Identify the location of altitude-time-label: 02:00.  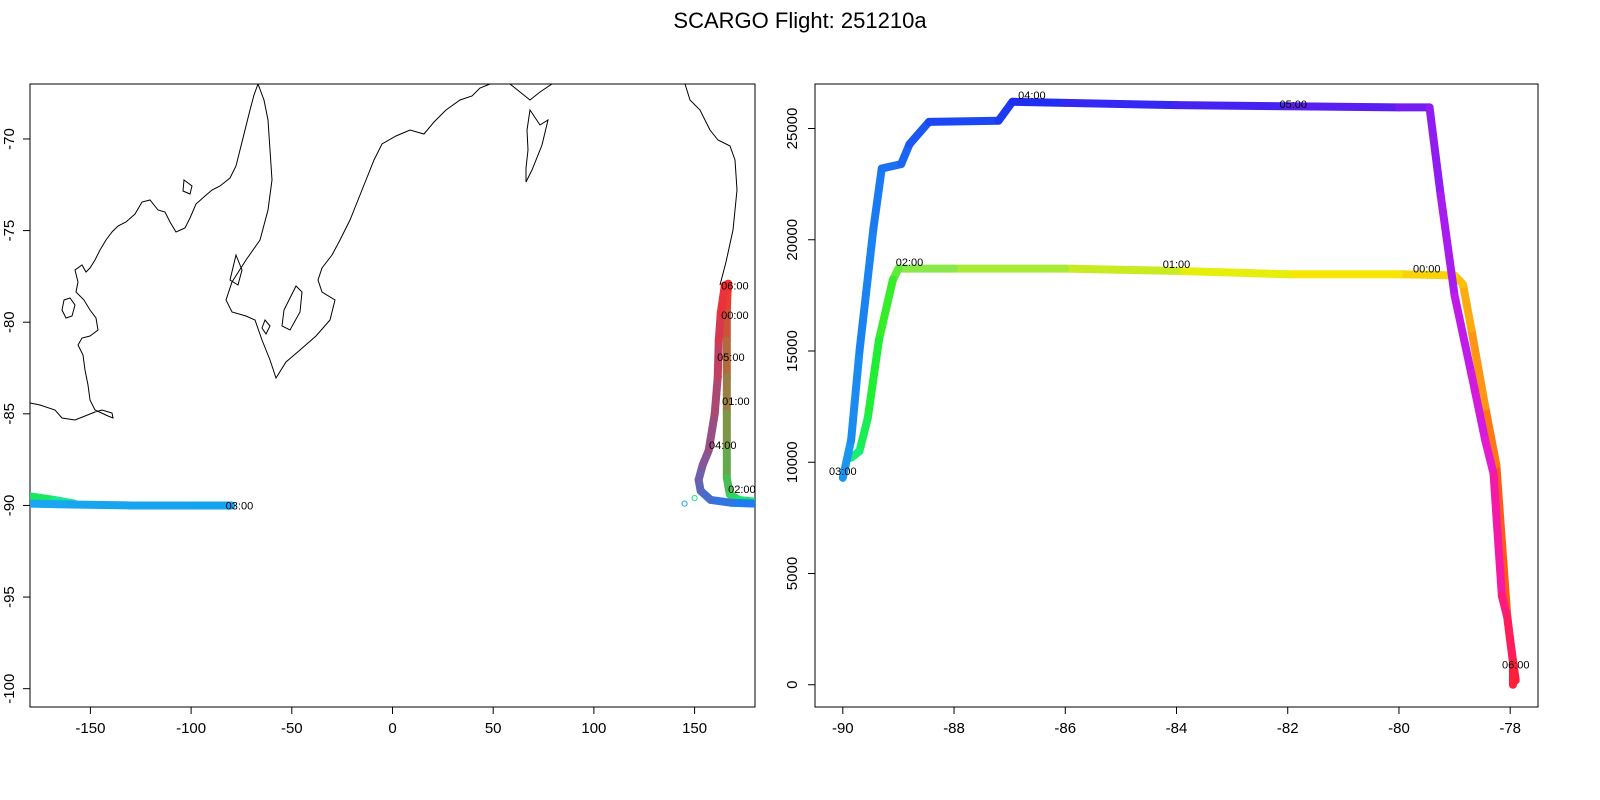
(910, 263).